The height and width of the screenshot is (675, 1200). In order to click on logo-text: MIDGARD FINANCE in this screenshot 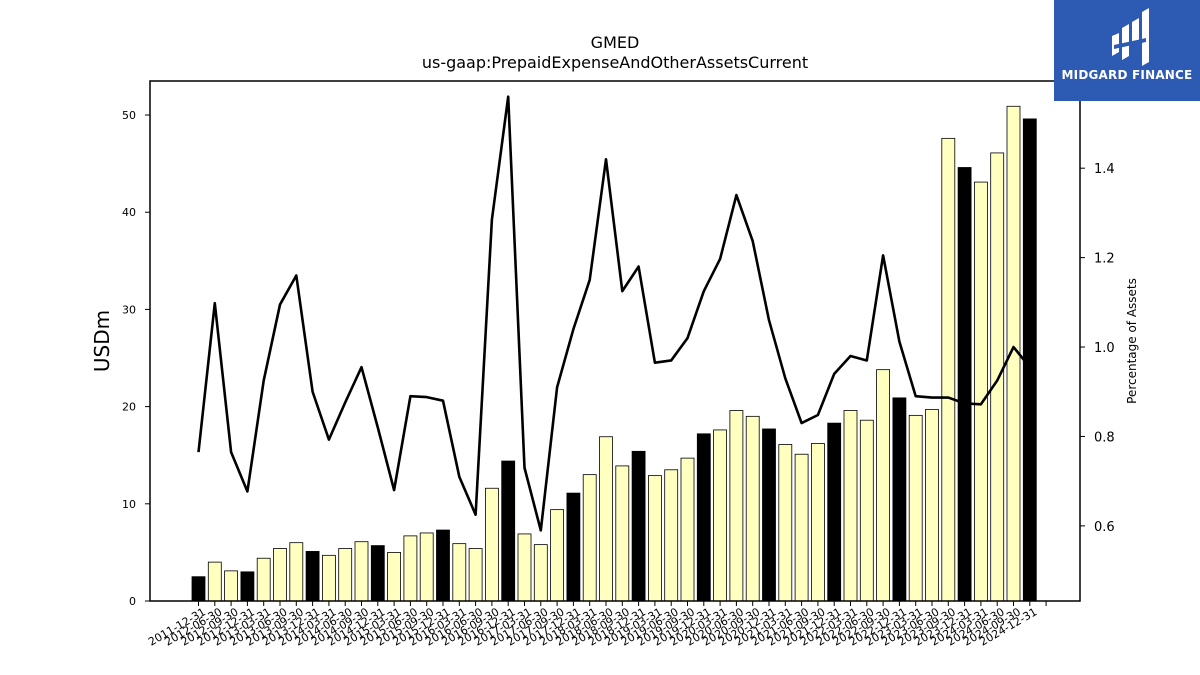, I will do `click(1127, 75)`.